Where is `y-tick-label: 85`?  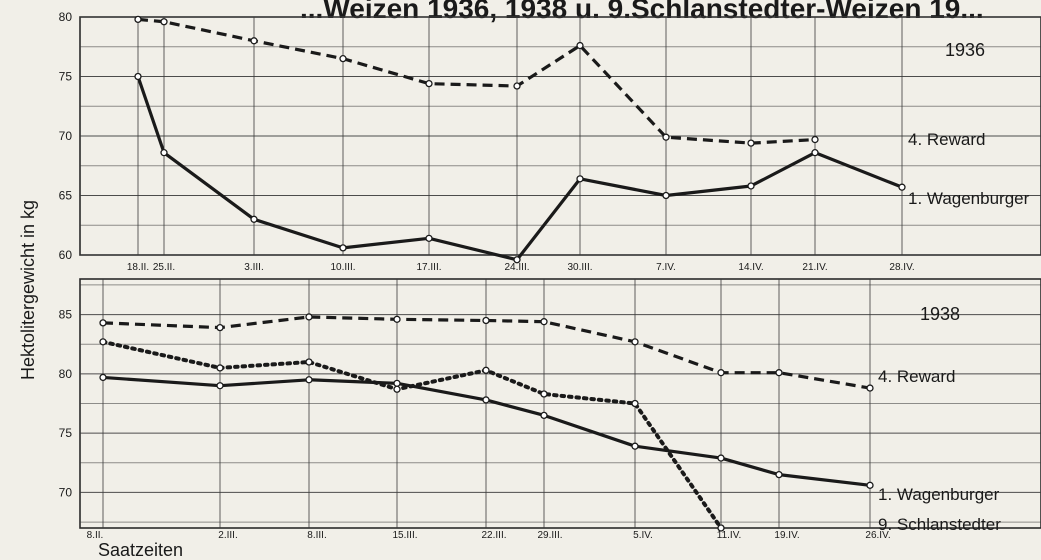
y-tick-label: 85 is located at coordinates (66, 315).